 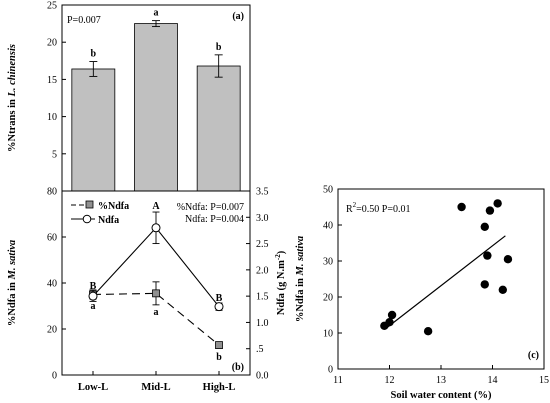 What do you see at coordinates (300, 298) in the screenshot?
I see `panel-c-y-label-prefix: %Ndfa in` at bounding box center [300, 298].